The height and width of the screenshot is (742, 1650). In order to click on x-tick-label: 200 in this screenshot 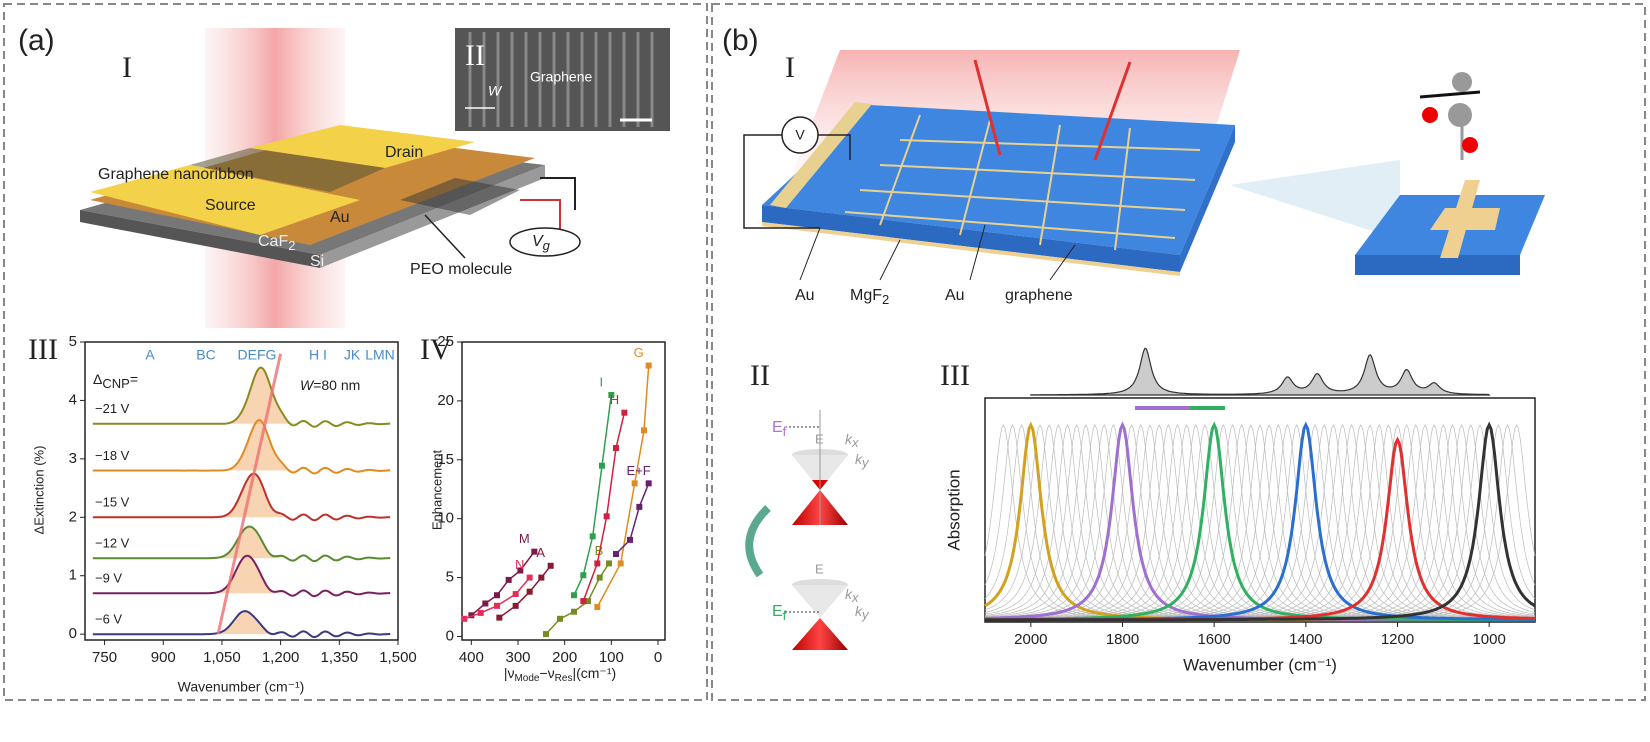, I will do `click(564, 657)`.